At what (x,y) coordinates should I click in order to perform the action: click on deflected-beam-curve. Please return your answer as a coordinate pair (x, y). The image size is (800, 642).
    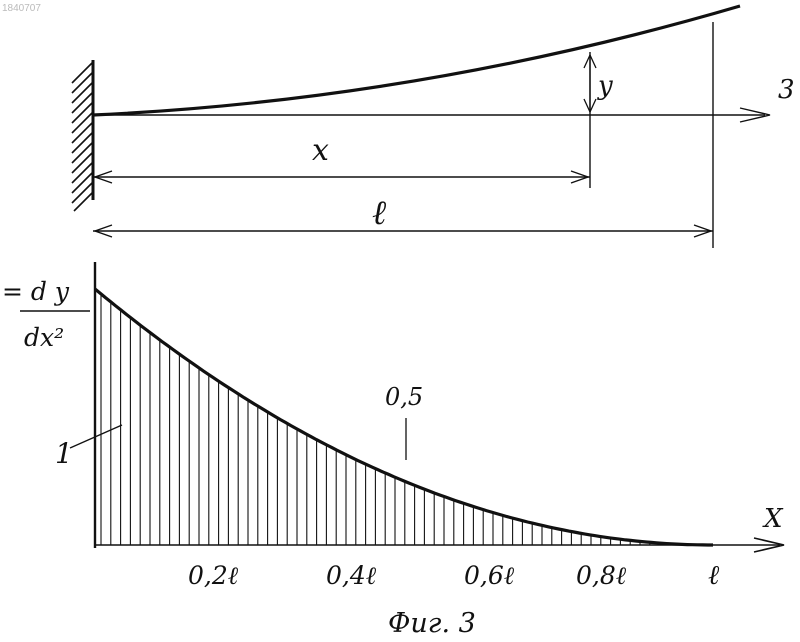
    Looking at the image, I should click on (416, 60).